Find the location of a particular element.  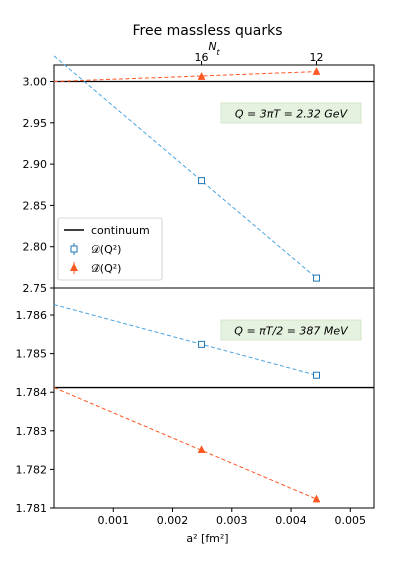

top-axis-tick-label: 12 is located at coordinates (317, 57).